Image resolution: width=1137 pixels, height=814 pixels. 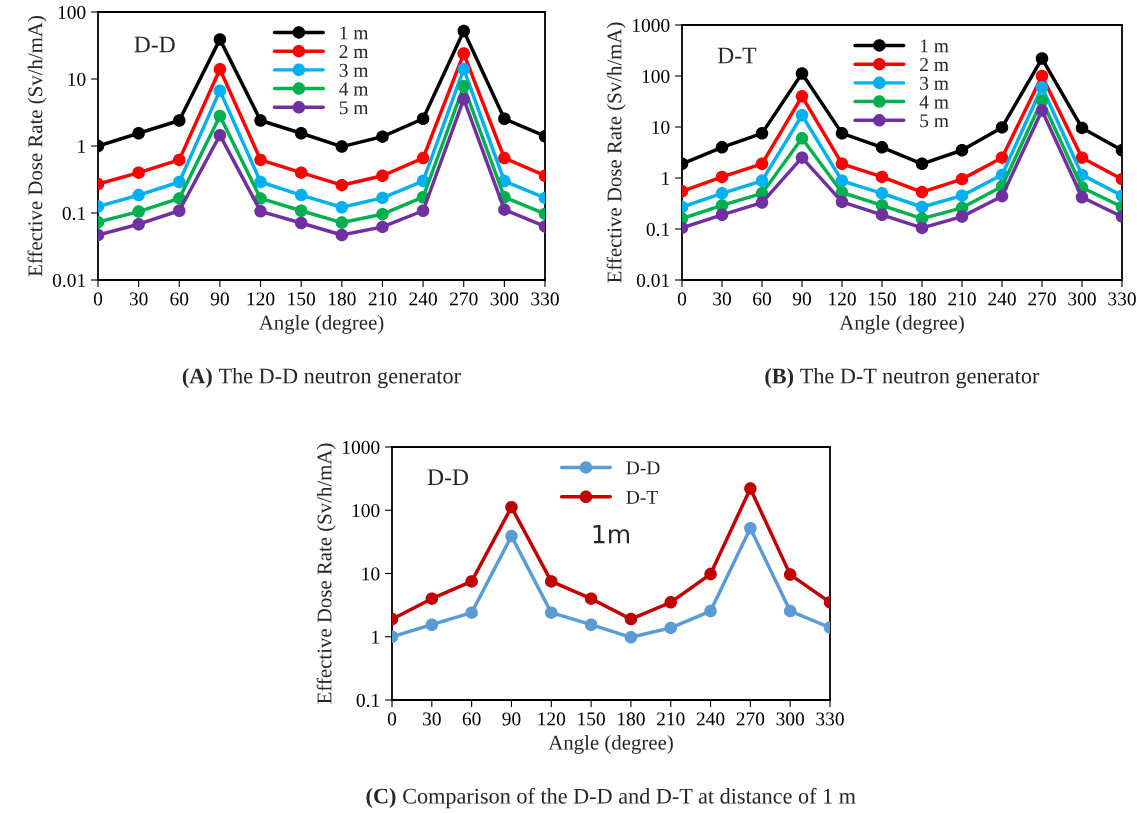 I want to click on annotation: 1m, so click(x=611, y=534).